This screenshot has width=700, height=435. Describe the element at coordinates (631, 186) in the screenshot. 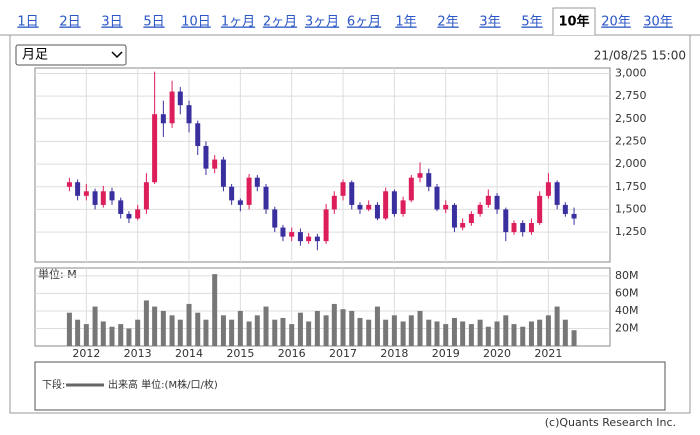

I see `y-tick-label: 1,750` at that location.